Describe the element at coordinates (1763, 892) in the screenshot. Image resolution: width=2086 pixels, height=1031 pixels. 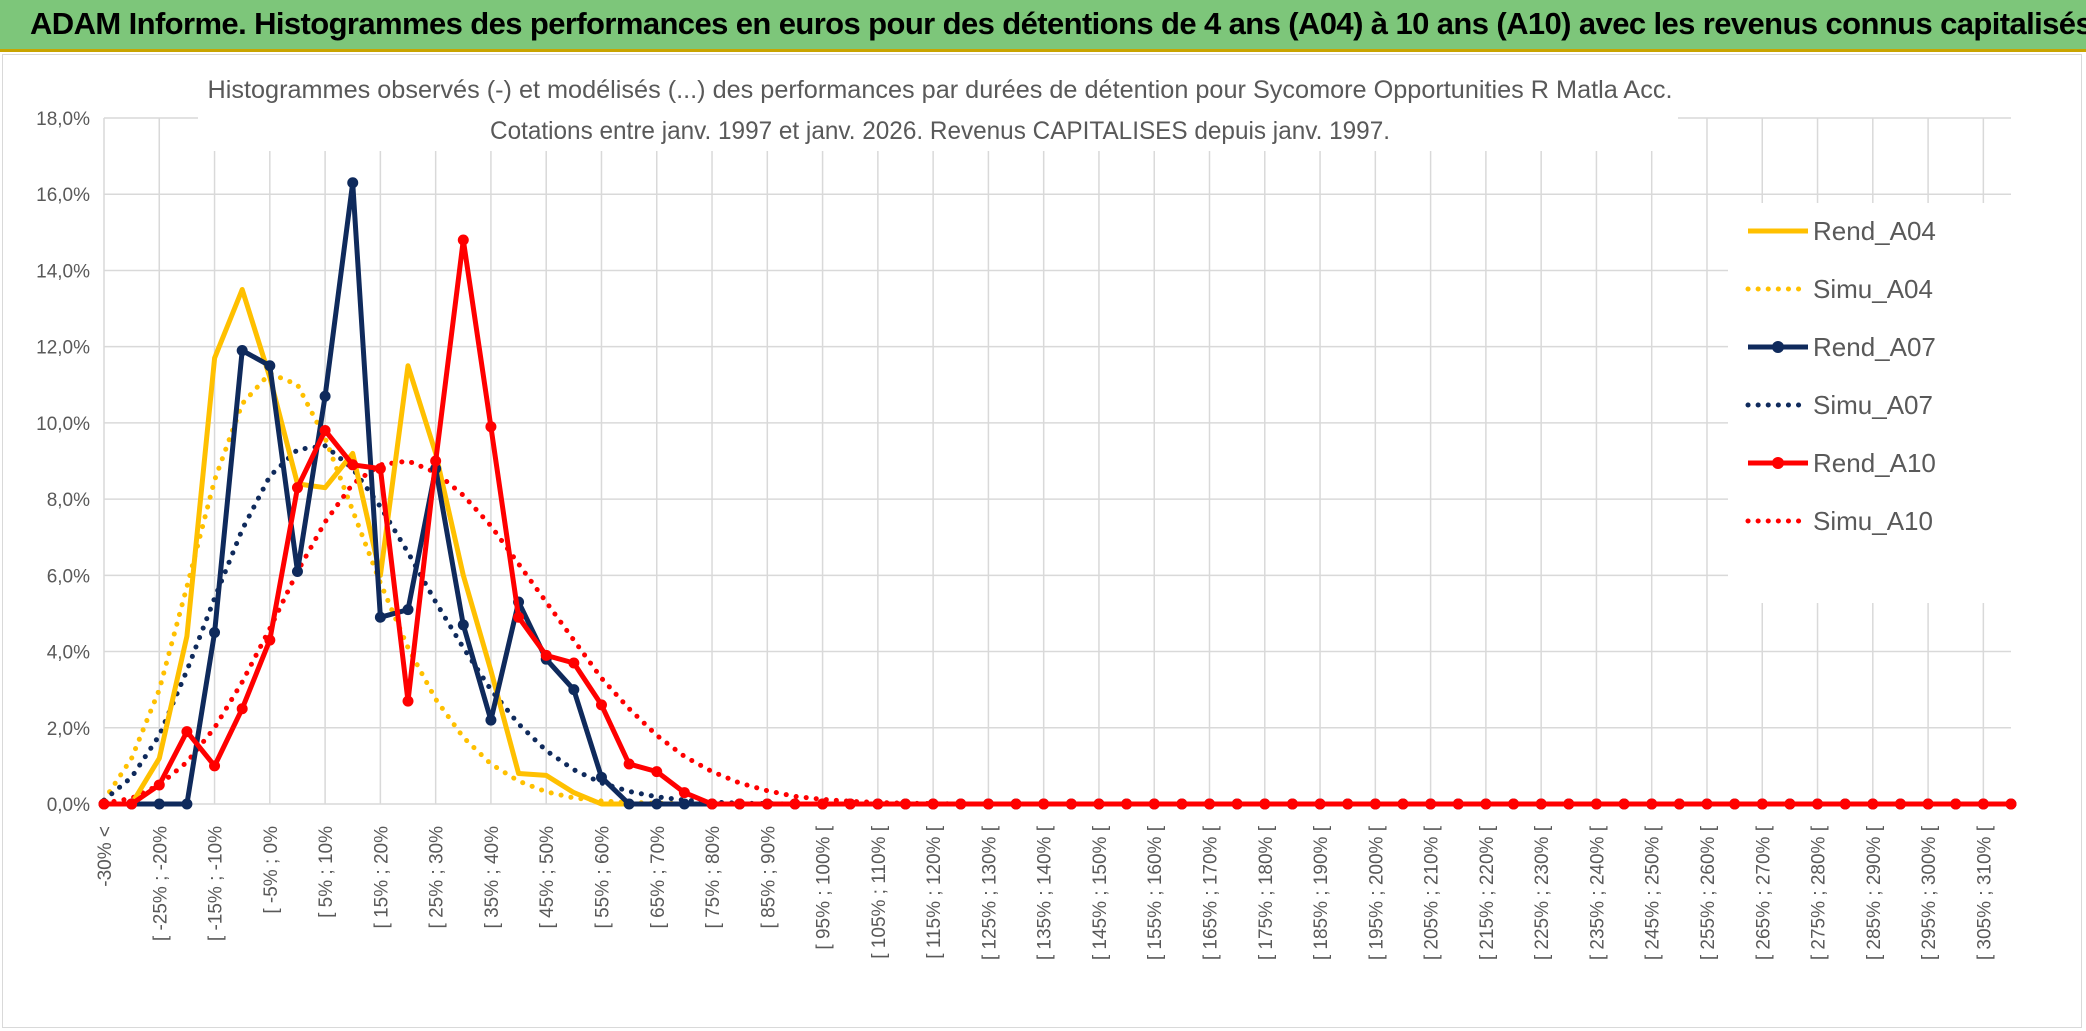
I see `x-tick-label: [ 265% ; 270% [` at that location.